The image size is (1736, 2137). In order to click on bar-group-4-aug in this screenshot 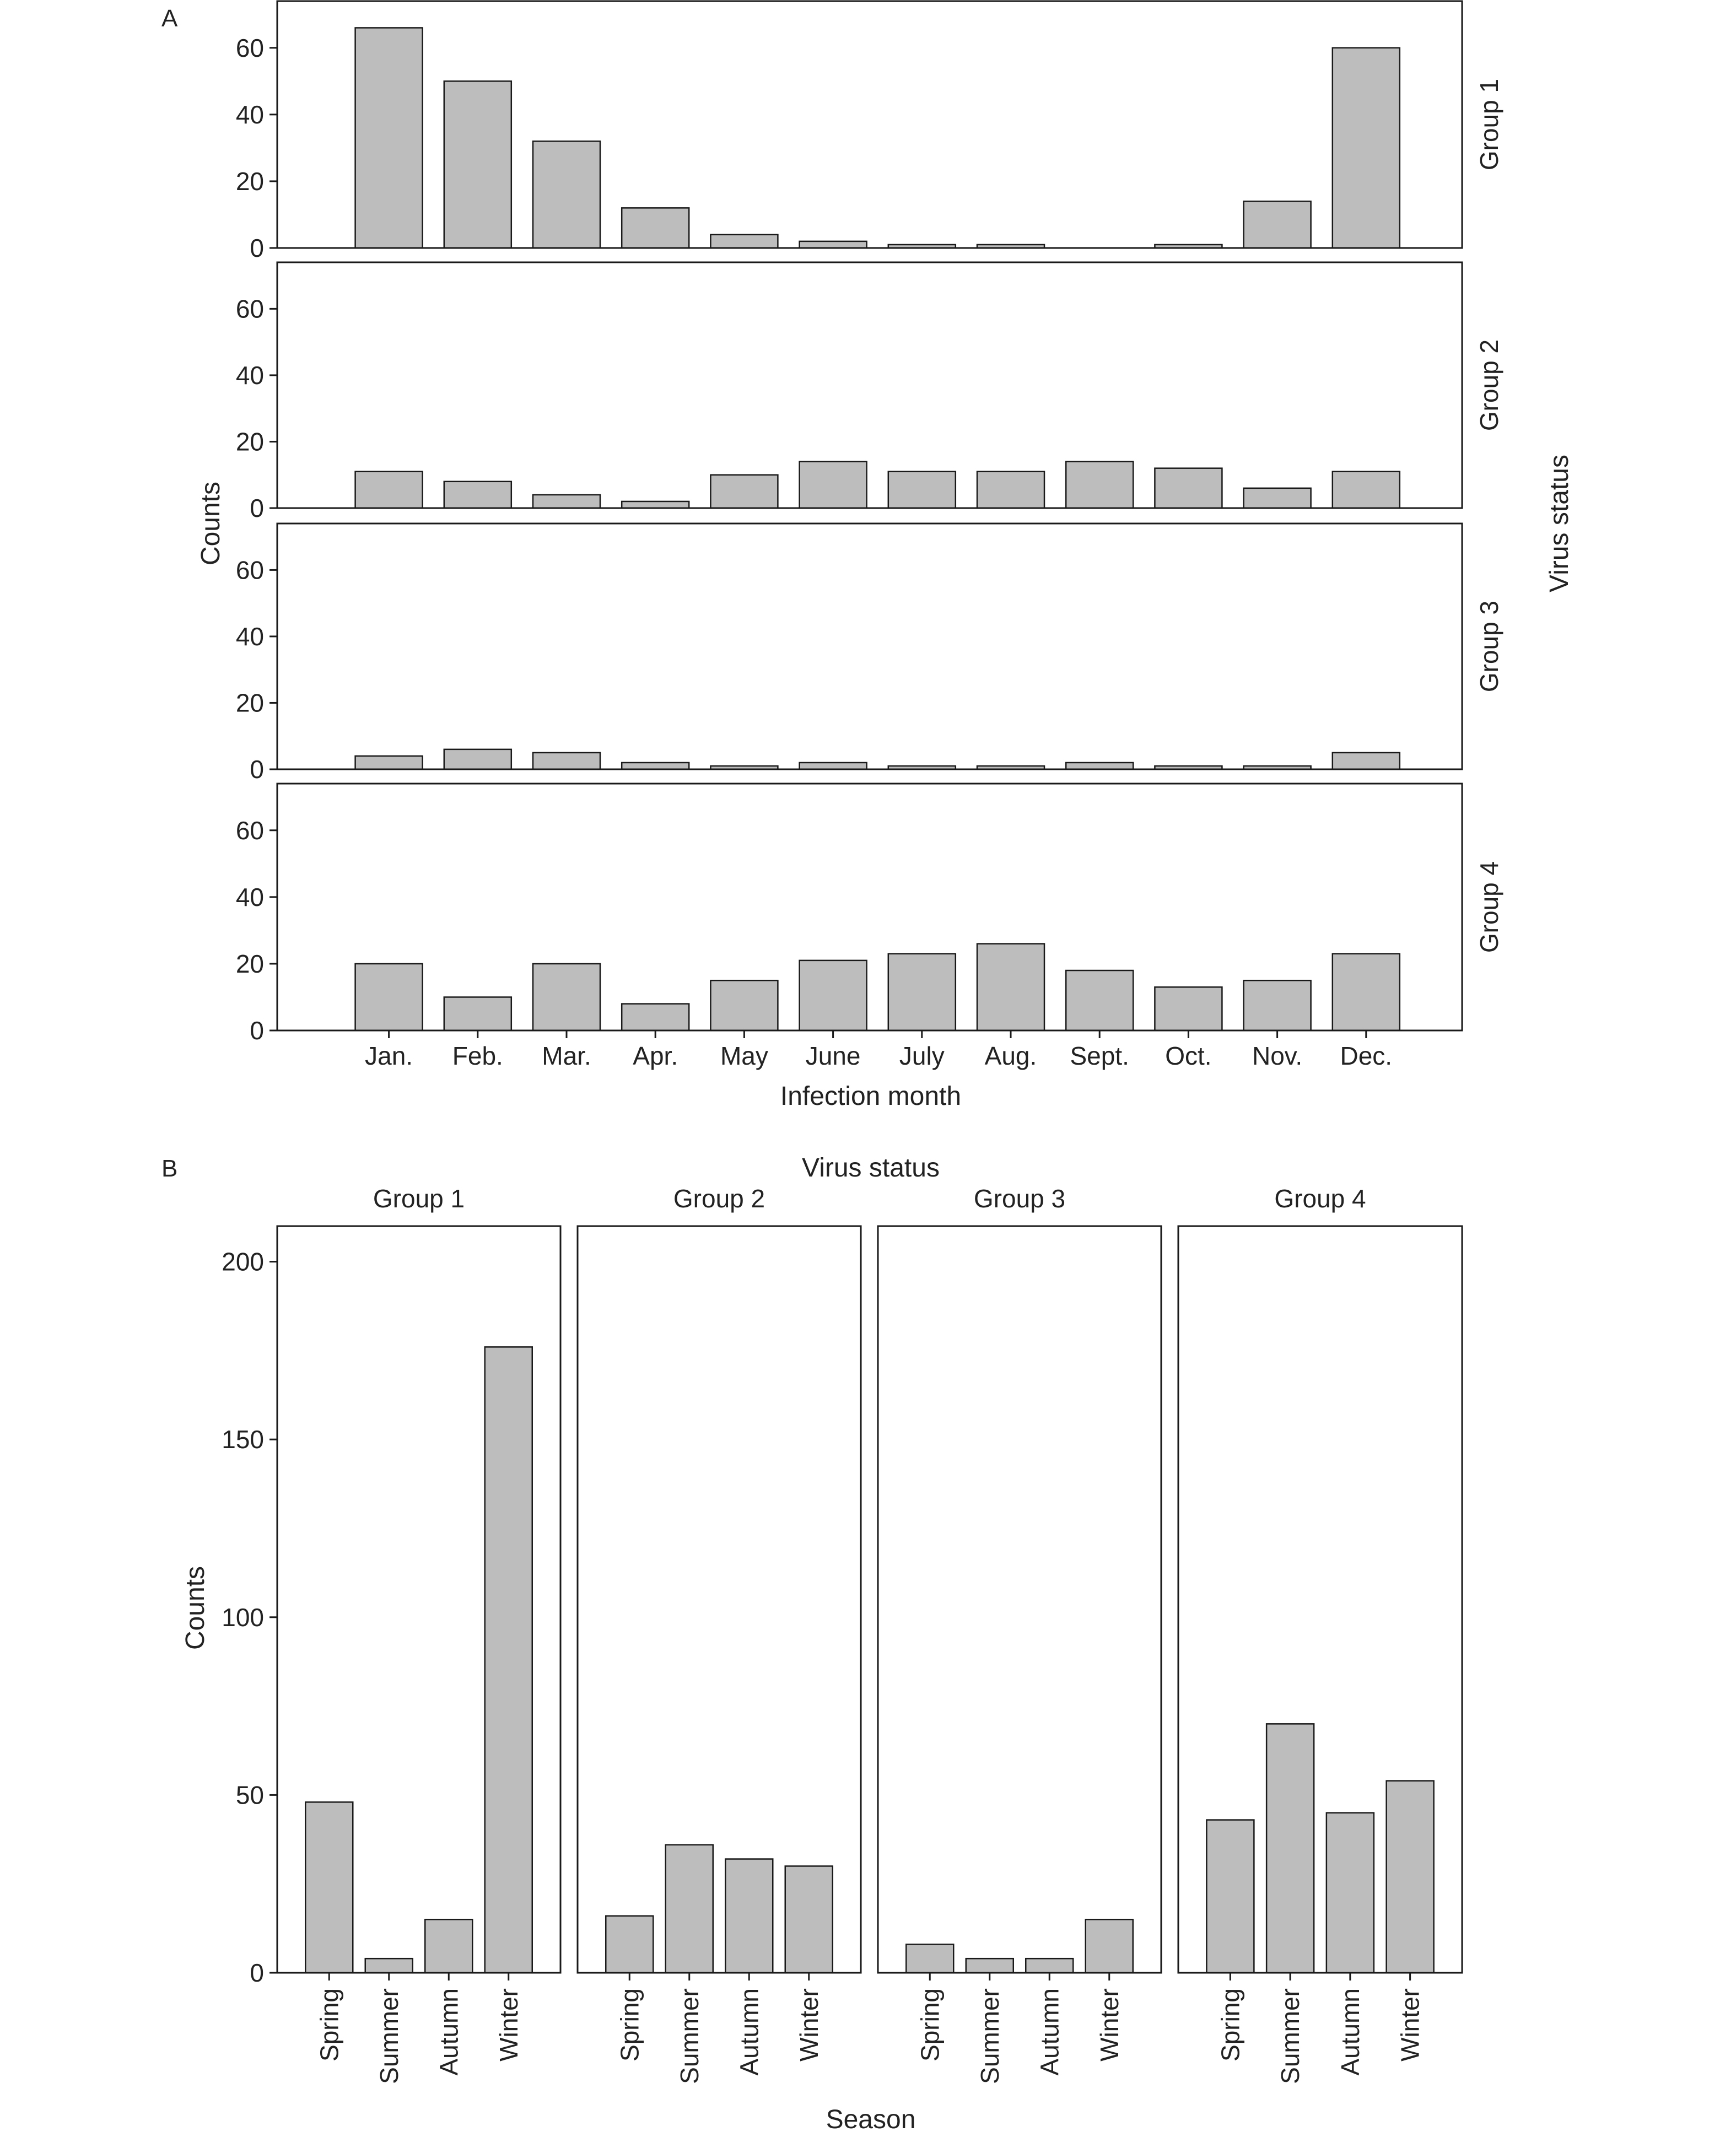, I will do `click(1010, 987)`.